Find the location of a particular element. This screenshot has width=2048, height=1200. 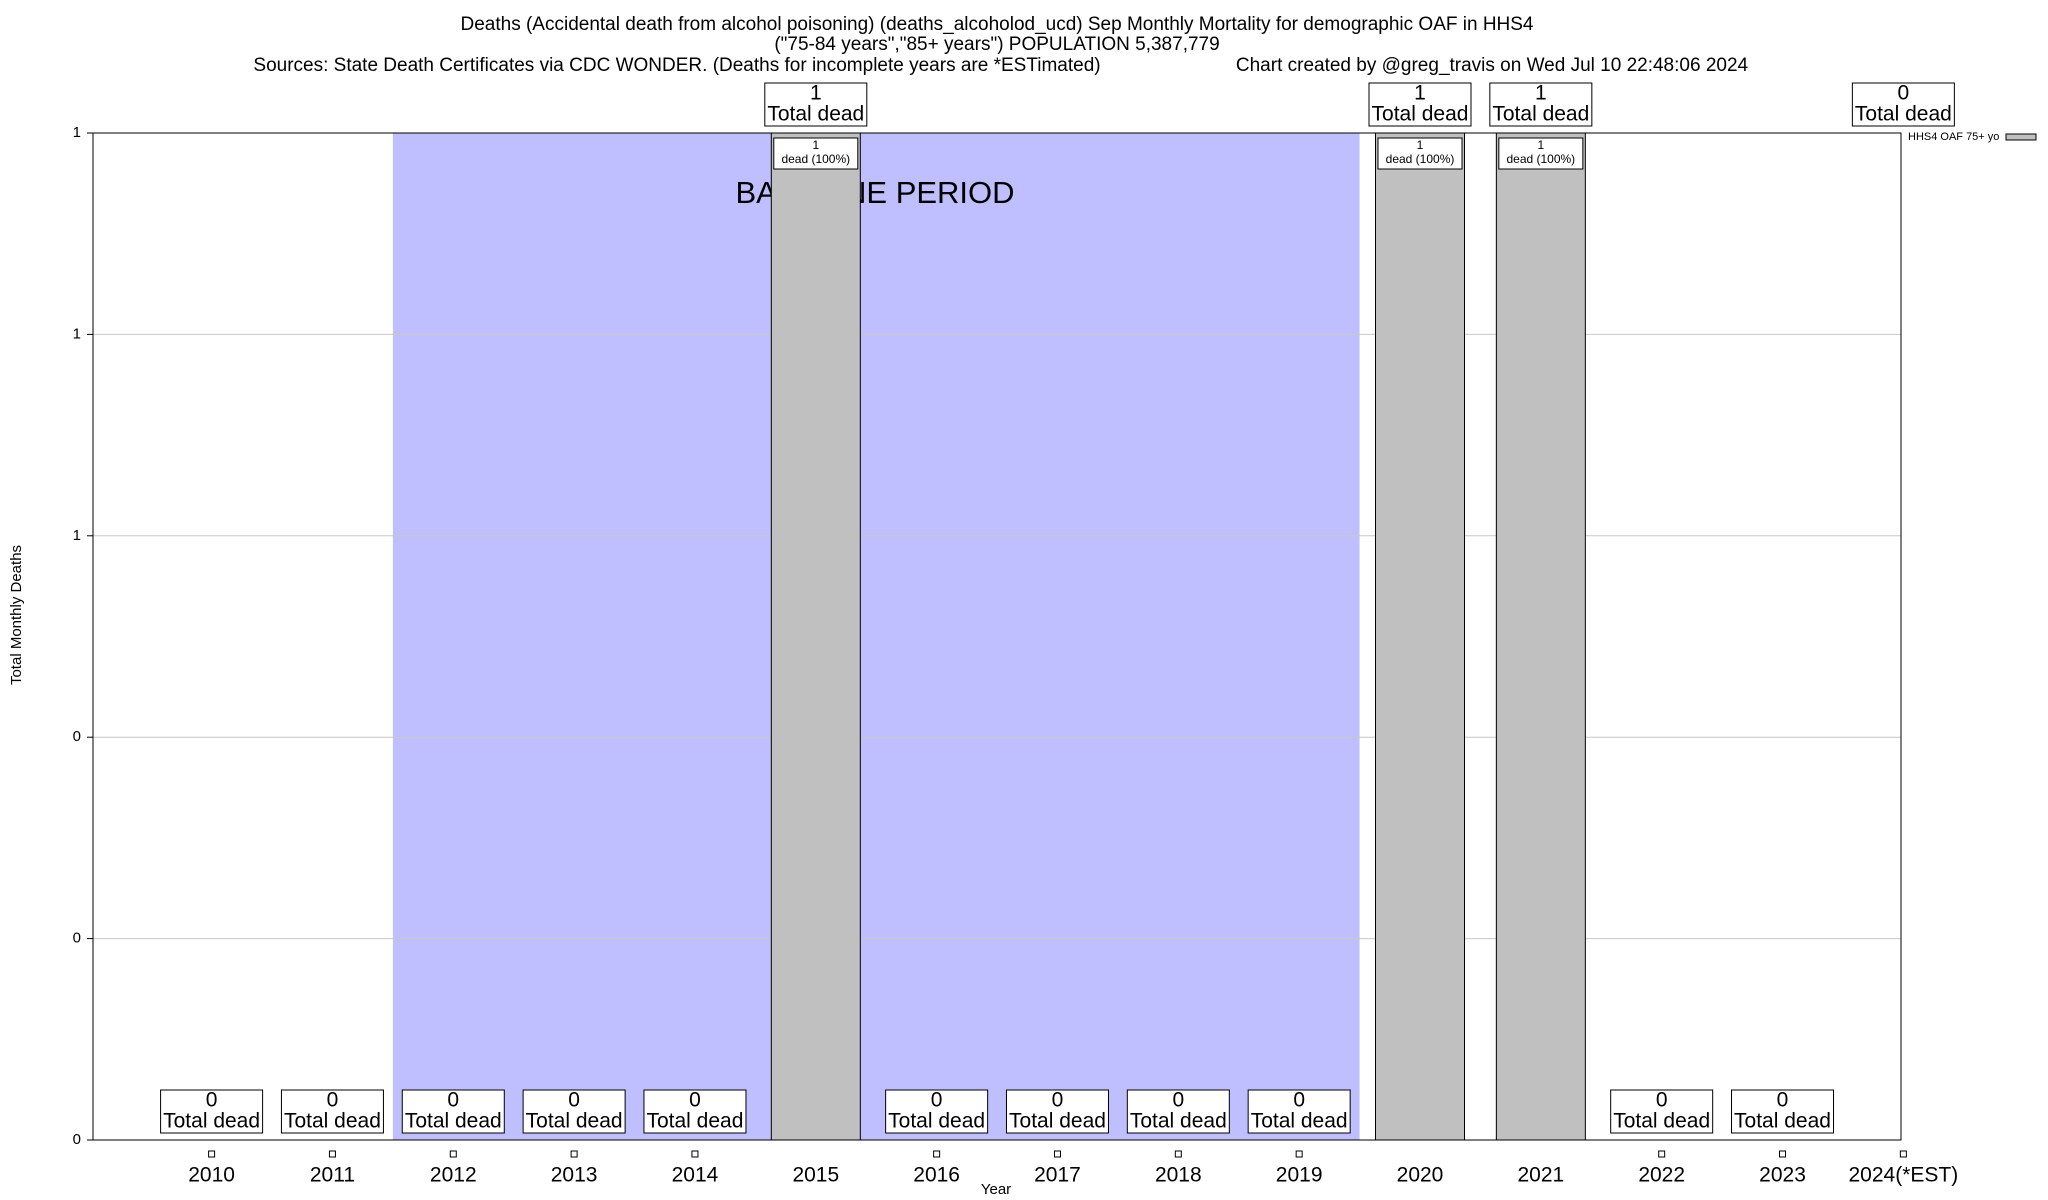

x-tick-label: 2023 is located at coordinates (1782, 1175).